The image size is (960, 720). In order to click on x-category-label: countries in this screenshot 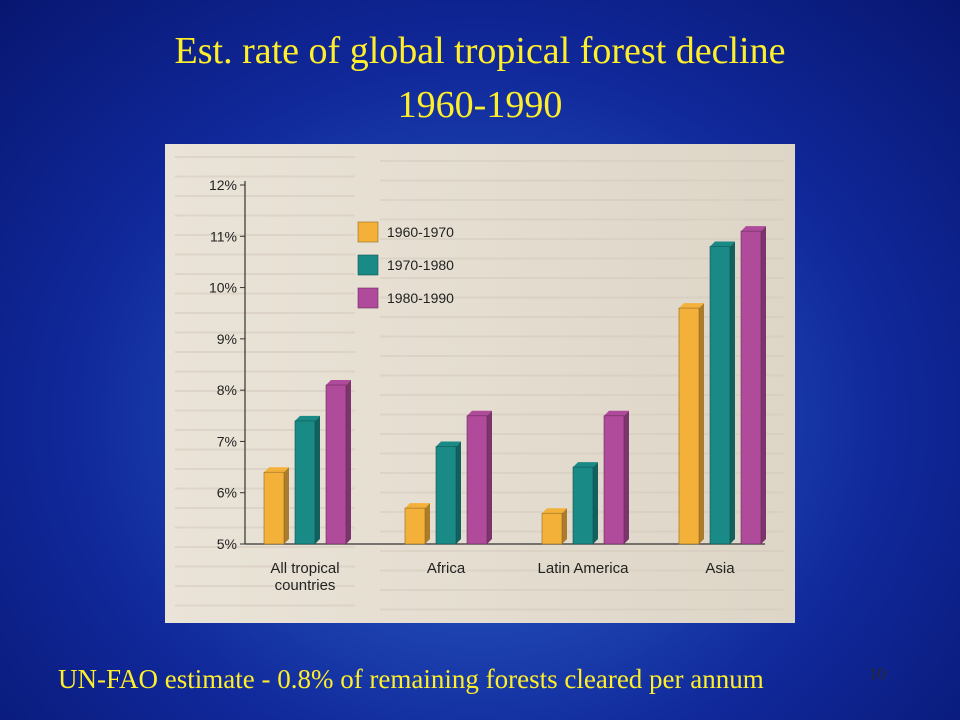, I will do `click(305, 585)`.